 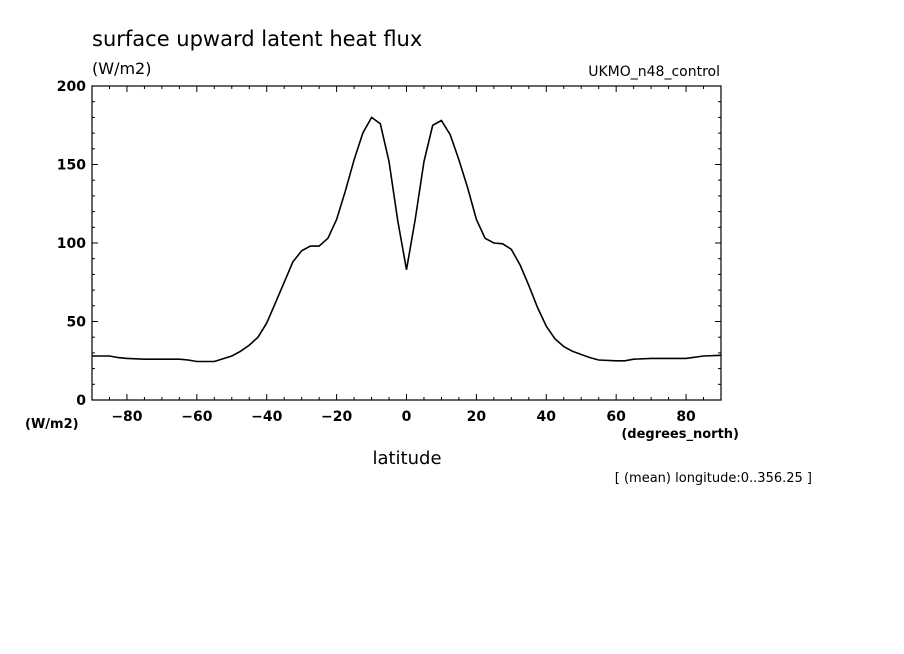 What do you see at coordinates (654, 72) in the screenshot?
I see `run-label: UKMO_n48_control` at bounding box center [654, 72].